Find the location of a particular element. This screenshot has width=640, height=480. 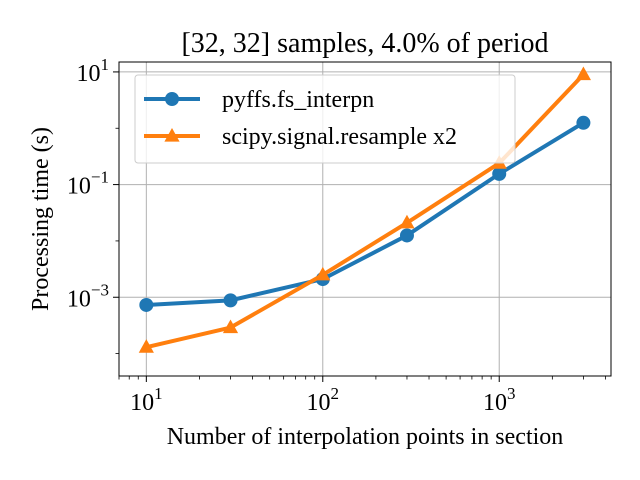

chart-title: [32, 32] samples, 4.0% of period is located at coordinates (364, 43).